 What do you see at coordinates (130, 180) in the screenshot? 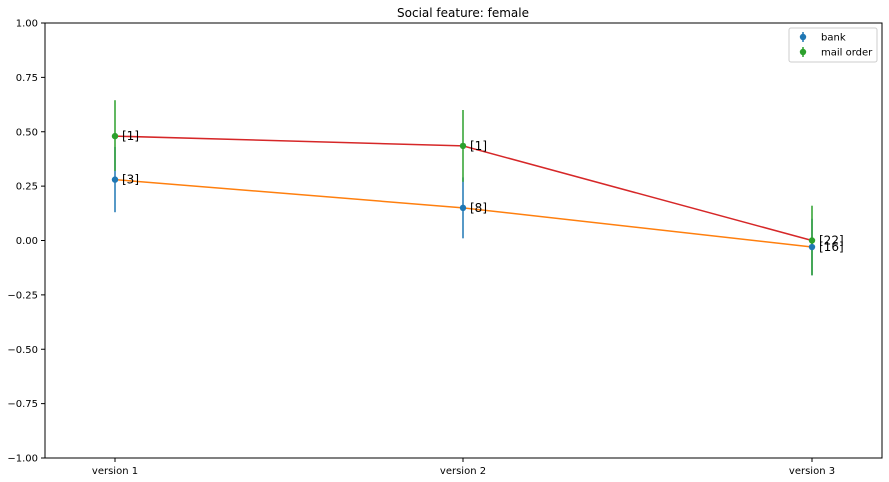
I see `point-annotation: [3]` at bounding box center [130, 180].